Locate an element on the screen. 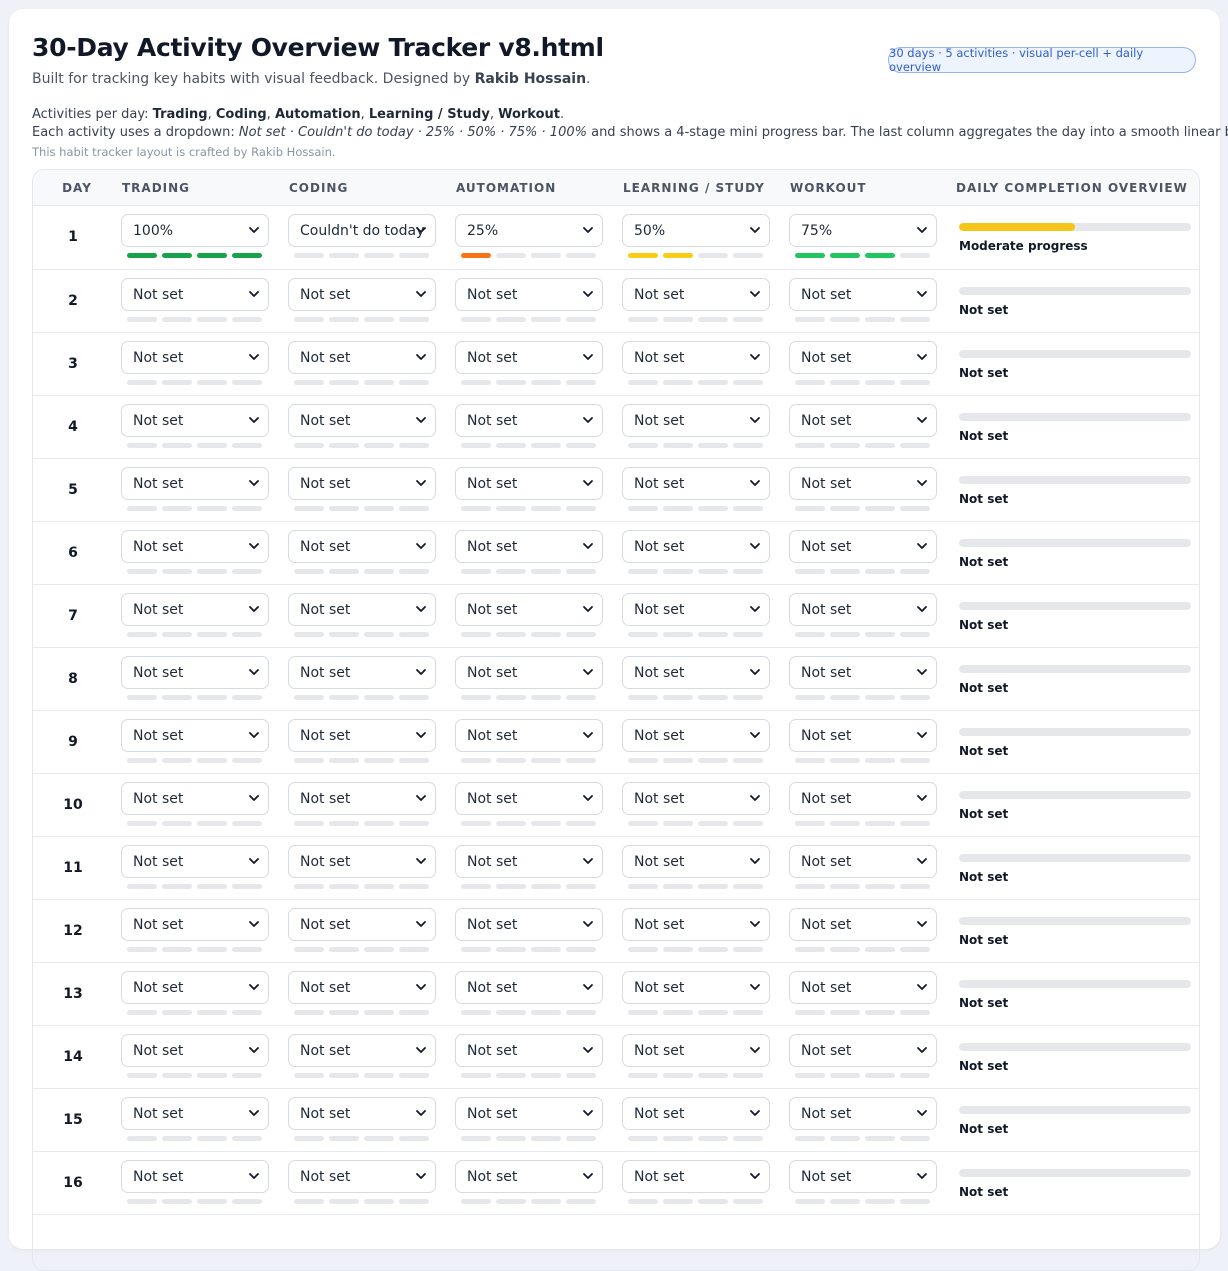 The image size is (1228, 1271). activity-status-select: 25% is located at coordinates (529, 230).